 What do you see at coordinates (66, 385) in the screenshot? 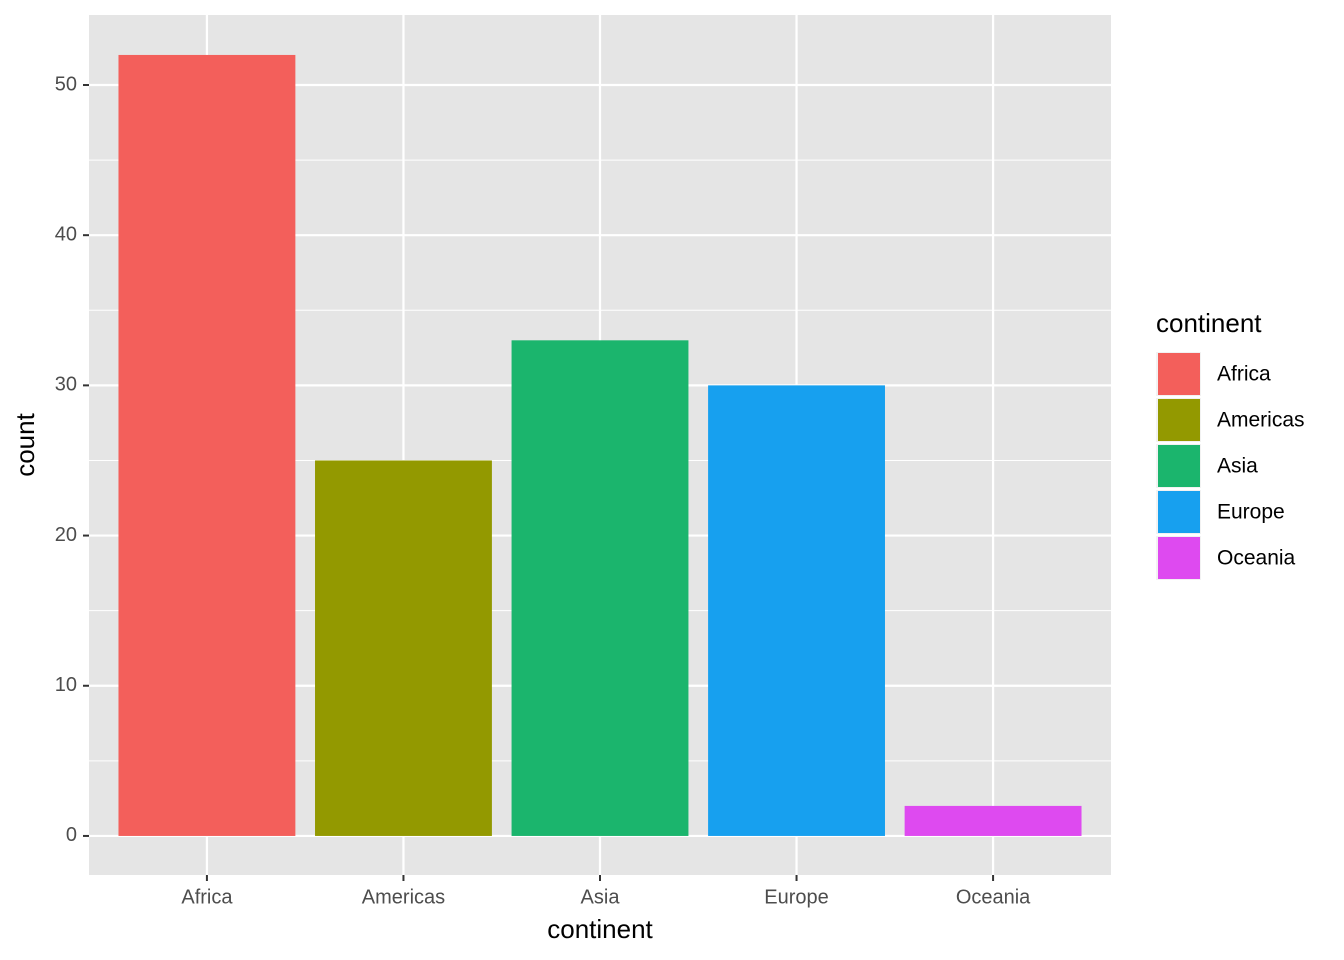
I see `y-tick-label: 30` at bounding box center [66, 385].